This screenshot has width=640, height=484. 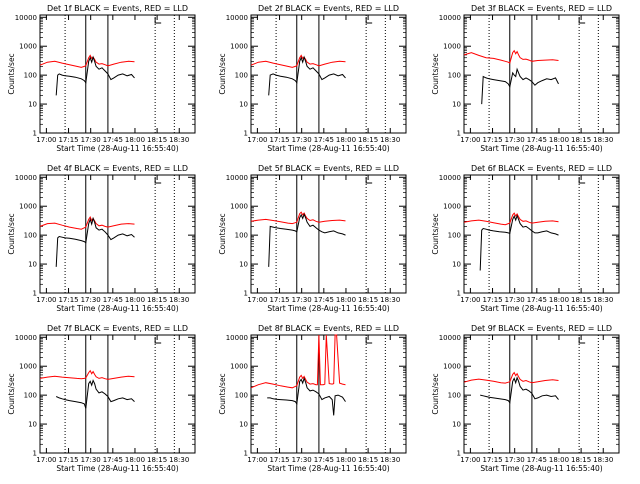 What do you see at coordinates (541, 168) in the screenshot?
I see `panel-title: Det 6f BLACK = Events, RED = LLD` at bounding box center [541, 168].